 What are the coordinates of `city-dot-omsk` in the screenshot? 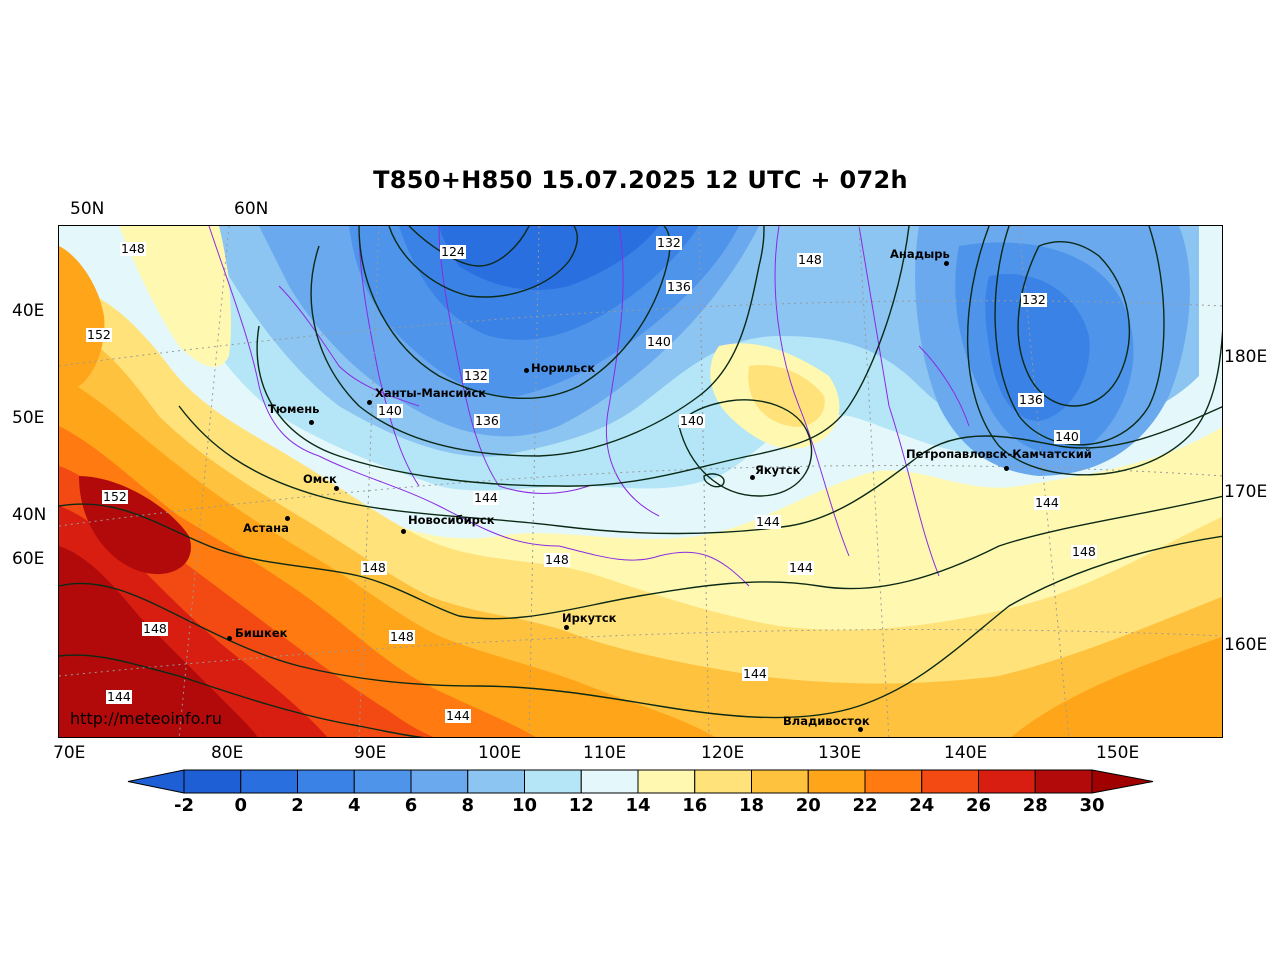 It's located at (336, 488).